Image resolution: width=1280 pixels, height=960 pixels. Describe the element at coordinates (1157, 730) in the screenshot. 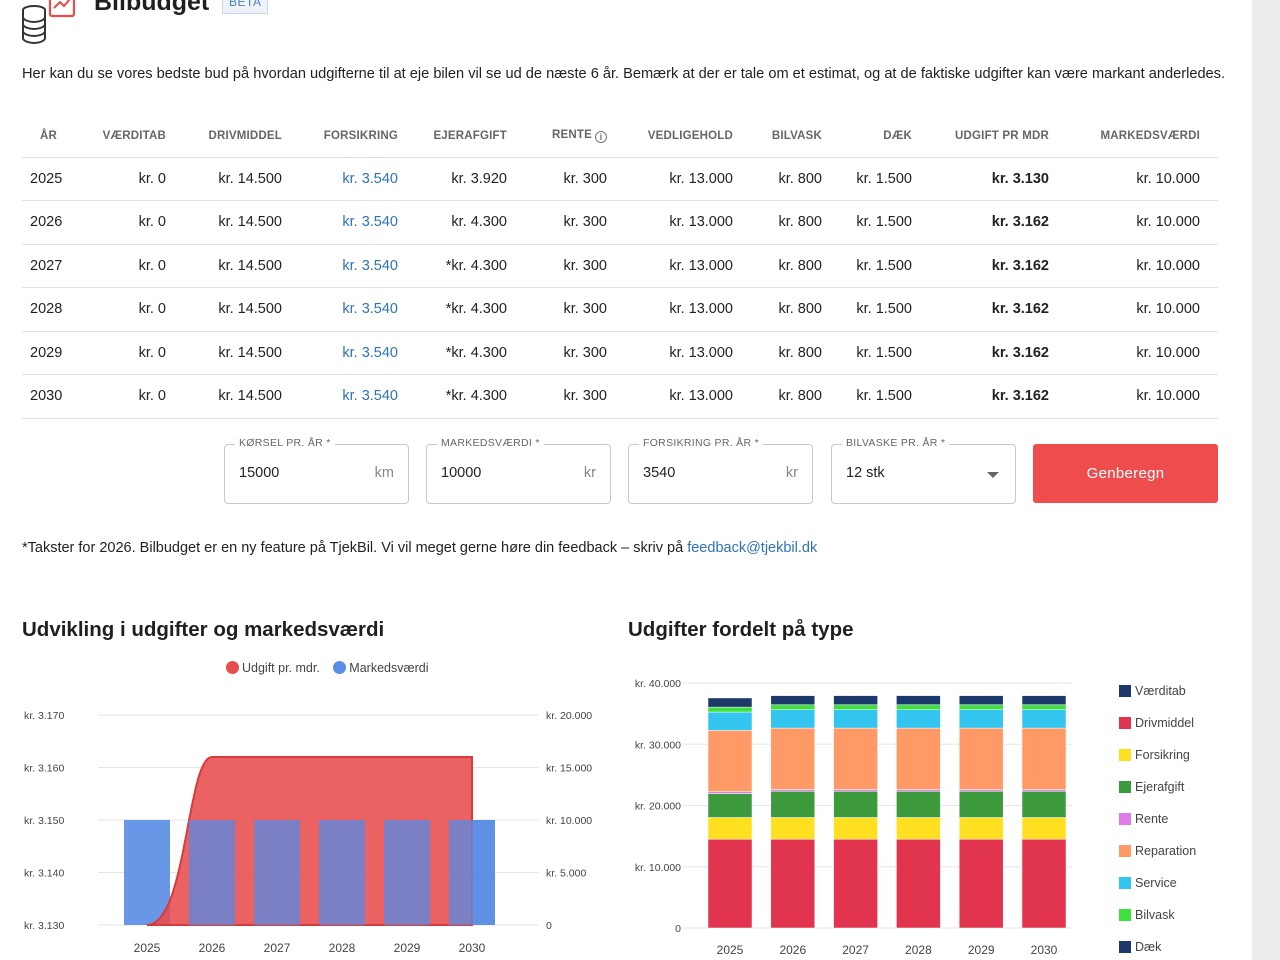

I see `legend-item: Drivmiddel` at that location.